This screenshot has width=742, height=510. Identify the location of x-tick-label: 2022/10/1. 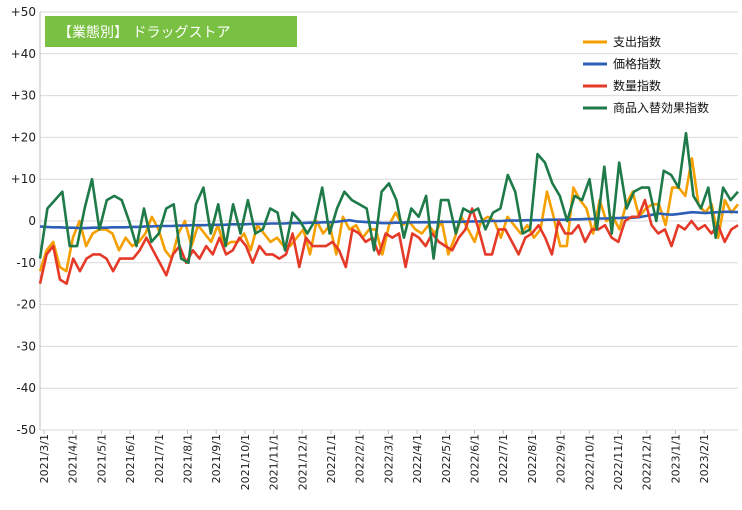
(589, 462).